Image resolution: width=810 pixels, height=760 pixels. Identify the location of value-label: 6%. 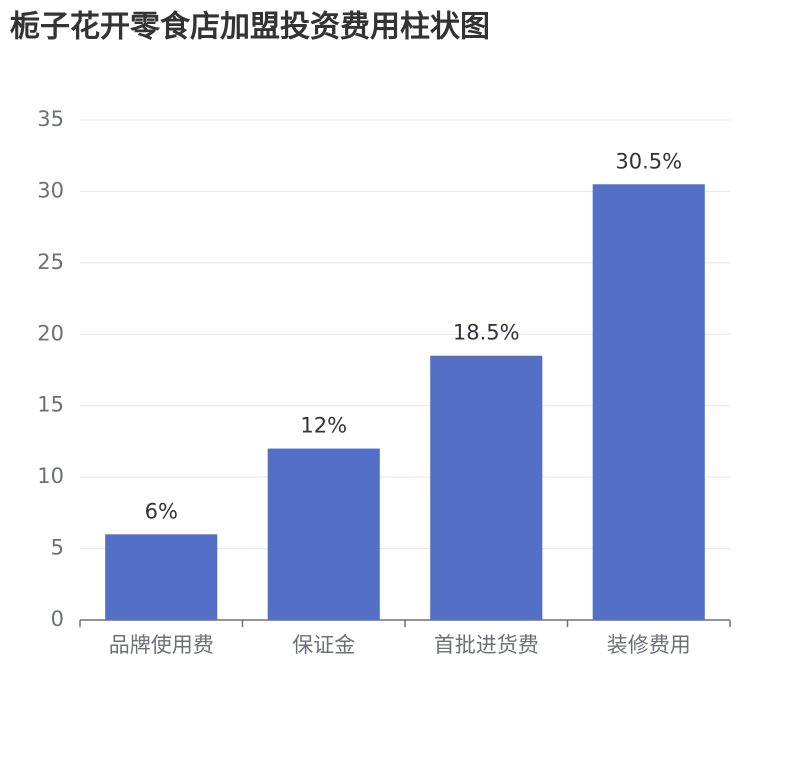
(161, 511).